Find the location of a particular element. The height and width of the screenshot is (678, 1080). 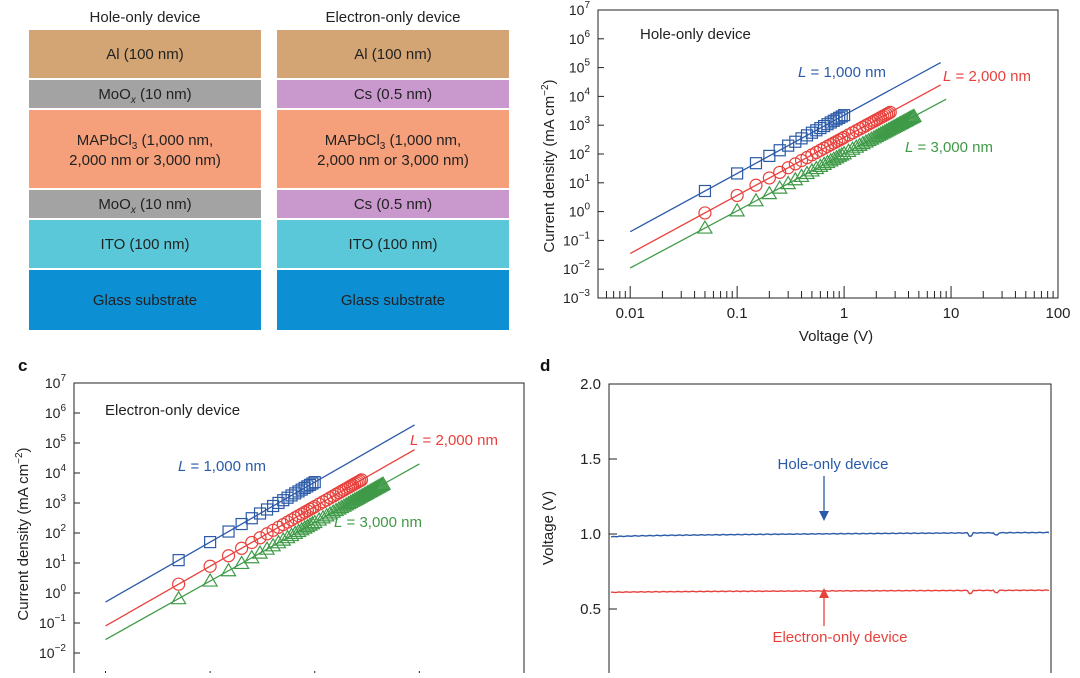

x-tick-label: 0.01 is located at coordinates (630, 313).